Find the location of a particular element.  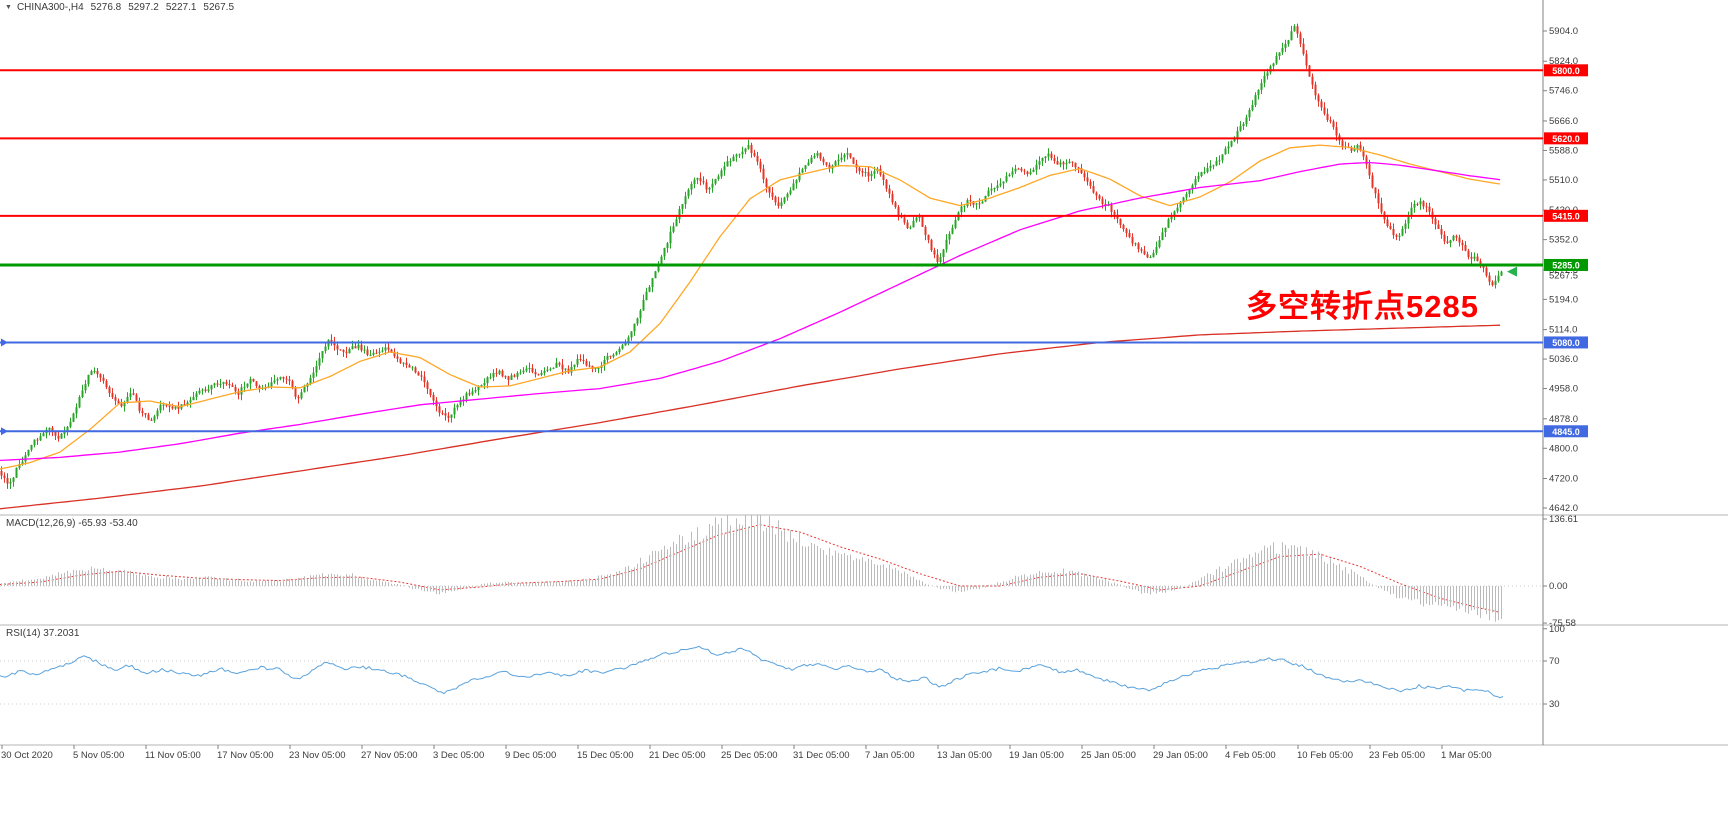

macd-histogram is located at coordinates (751, 568).